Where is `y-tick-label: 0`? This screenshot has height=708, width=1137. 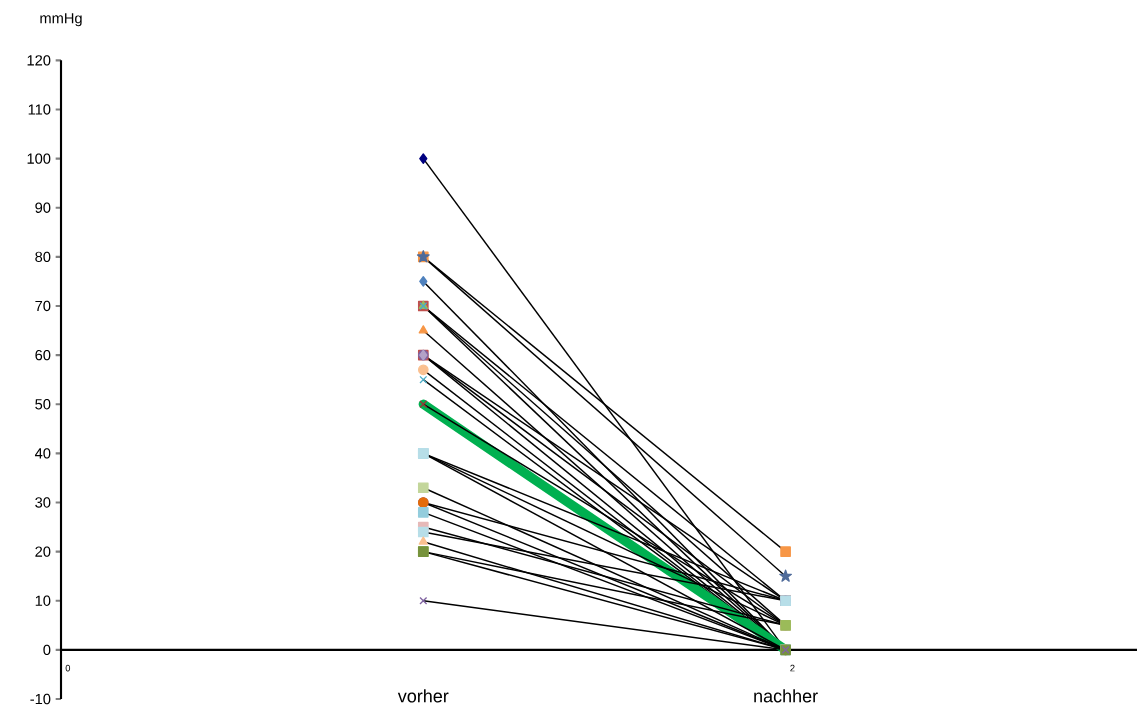 y-tick-label: 0 is located at coordinates (47, 650).